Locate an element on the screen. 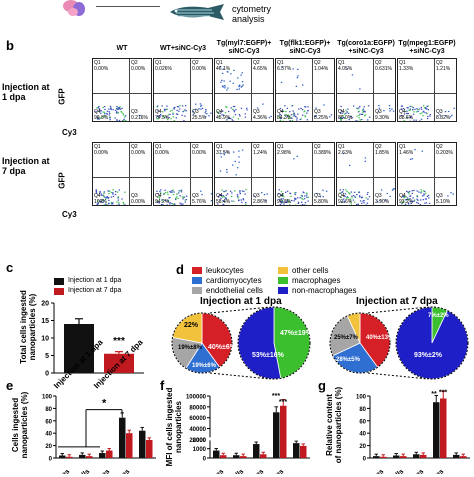 The height and width of the screenshot is (477, 474). flow-plot-r2-c4: Q1 2.98% Q2 0.389% Q4 90.8% Q3 5.80% is located at coordinates (305, 174).